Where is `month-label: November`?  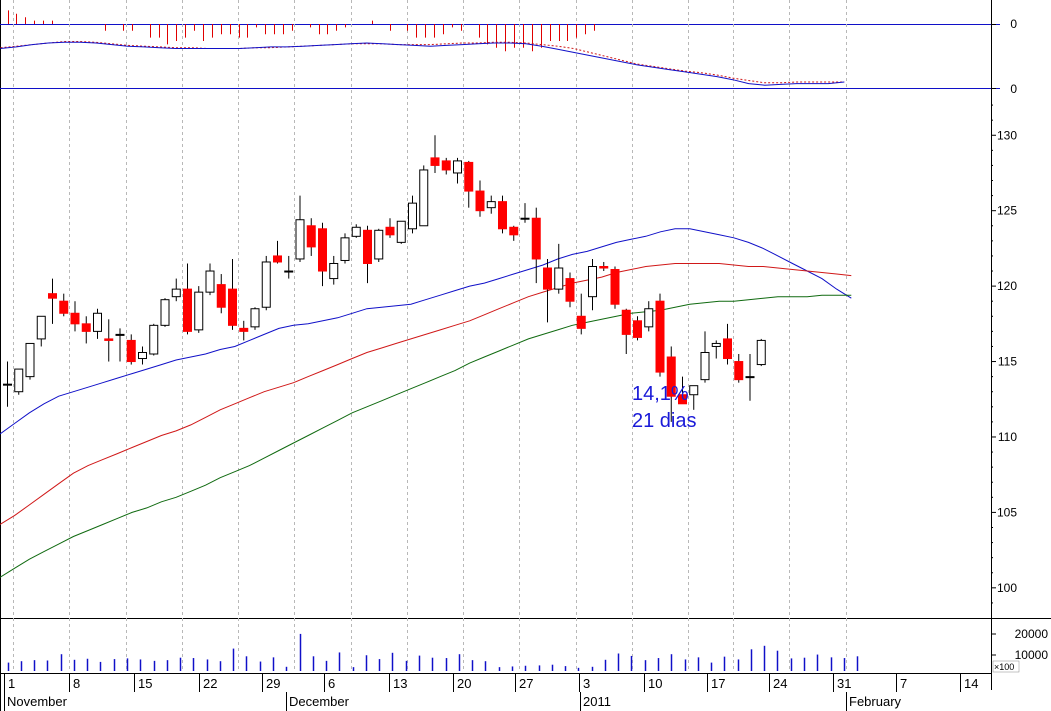
month-label: November is located at coordinates (37, 701).